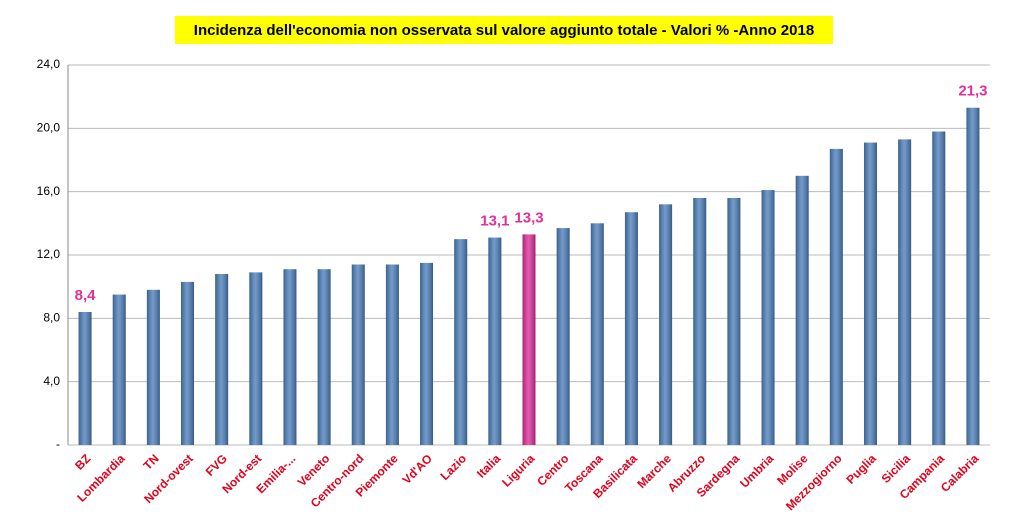  Describe the element at coordinates (960, 473) in the screenshot. I see `x-tick-label: Calabria` at that location.